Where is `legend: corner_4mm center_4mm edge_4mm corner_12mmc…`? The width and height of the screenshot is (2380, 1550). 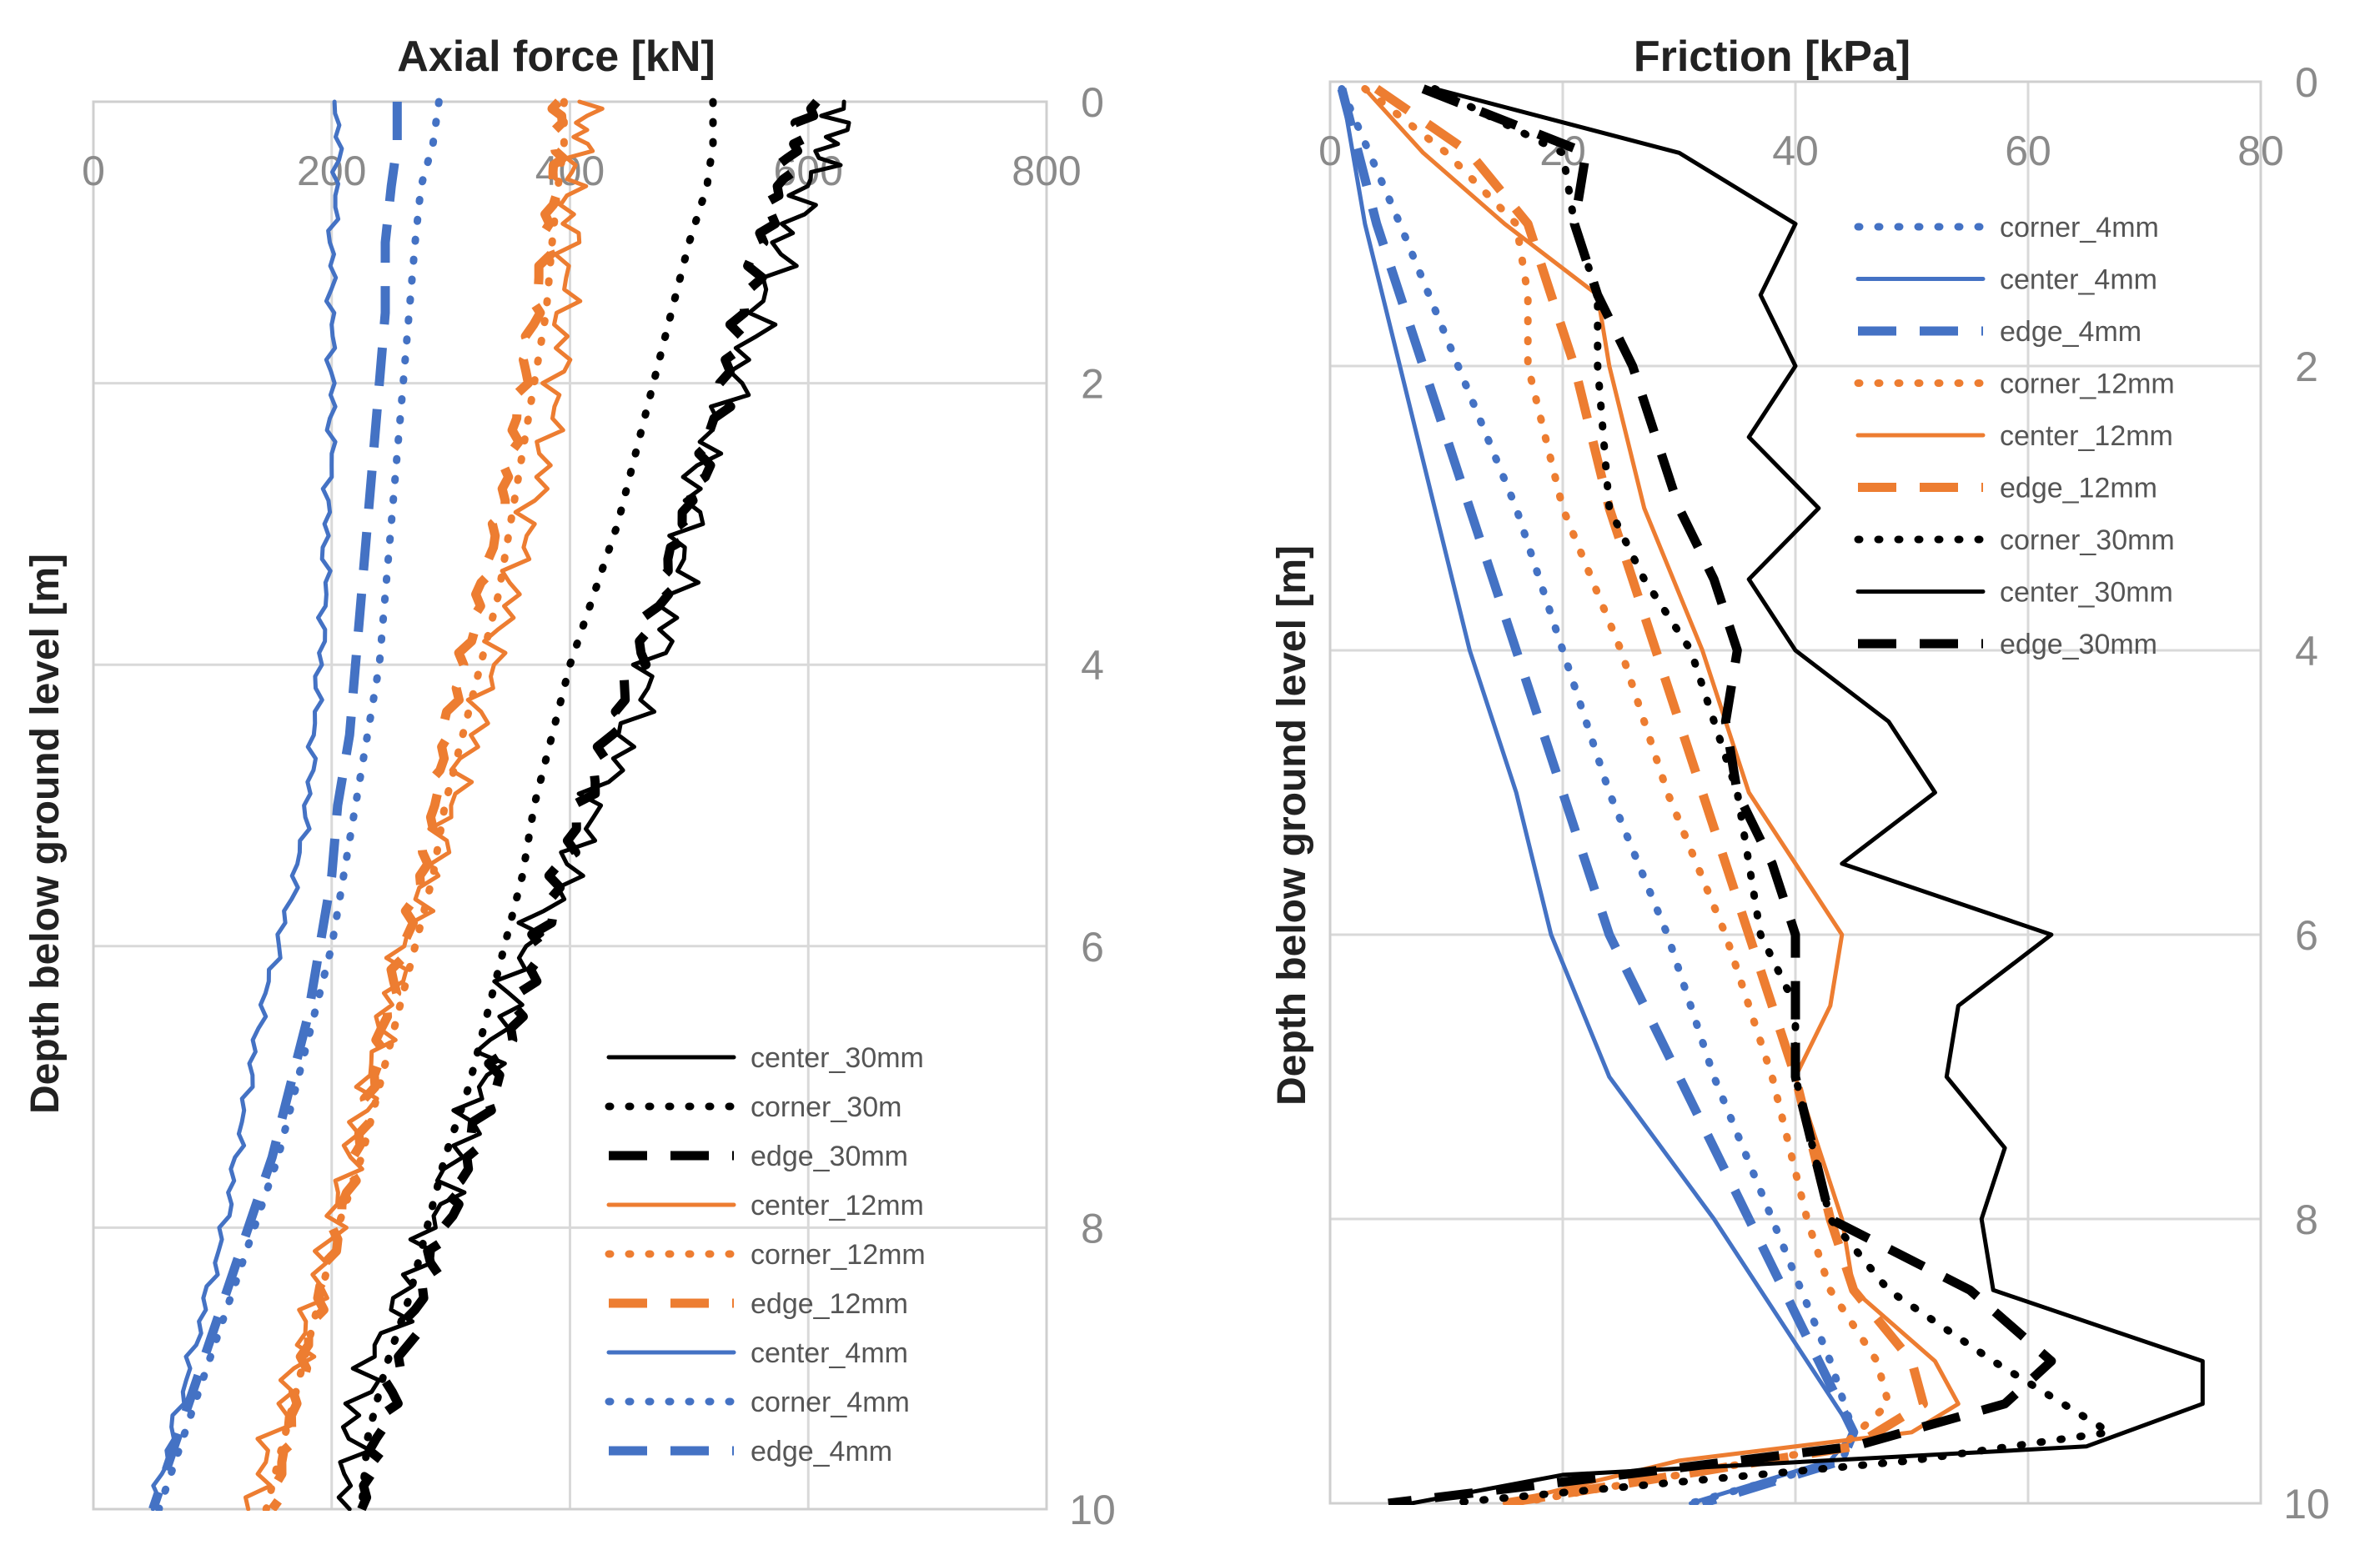
legend: corner_4mm center_4mm edge_4mm corner_12mmc… is located at coordinates (2014, 436).